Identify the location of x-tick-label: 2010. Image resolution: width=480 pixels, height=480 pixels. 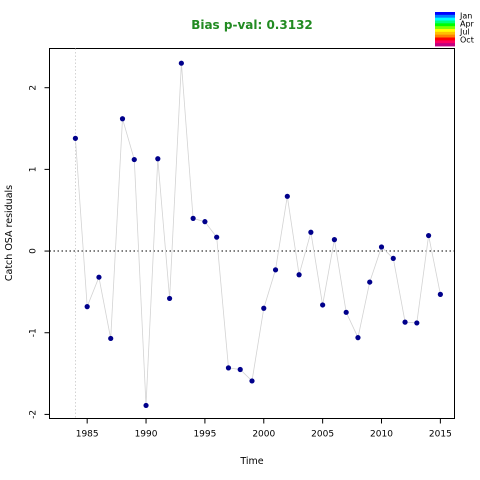
(381, 435).